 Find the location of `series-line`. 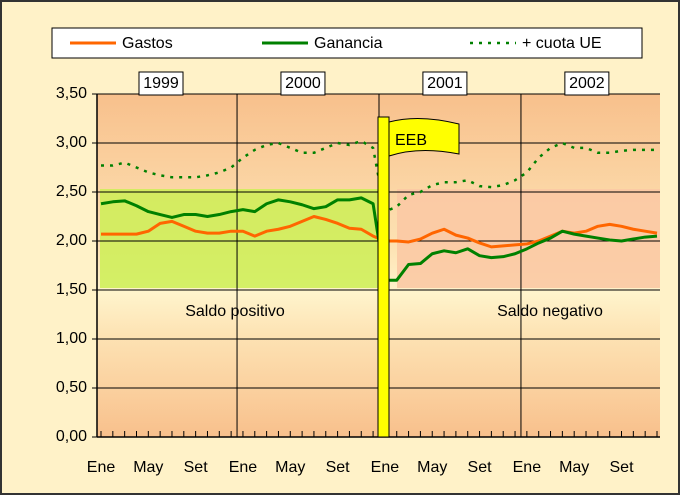

series-line is located at coordinates (379, 176).